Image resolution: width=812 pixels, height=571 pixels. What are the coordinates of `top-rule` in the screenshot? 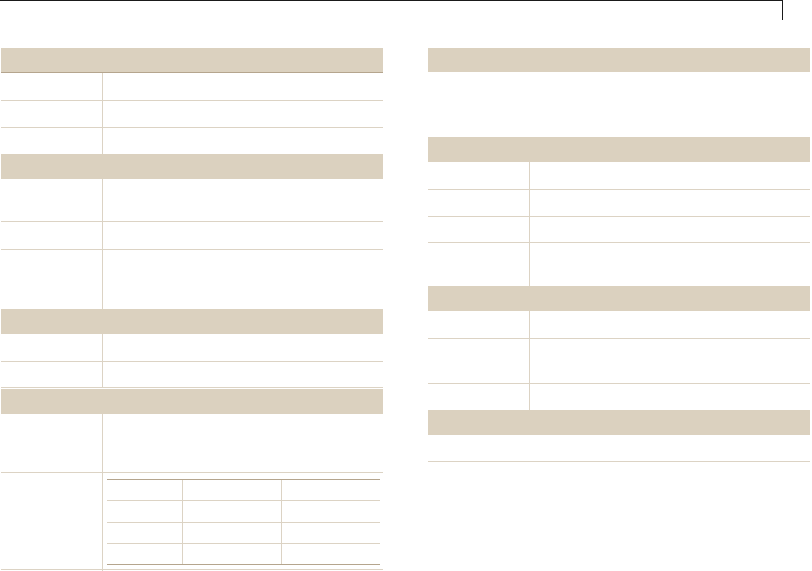 It's located at (391, 0).